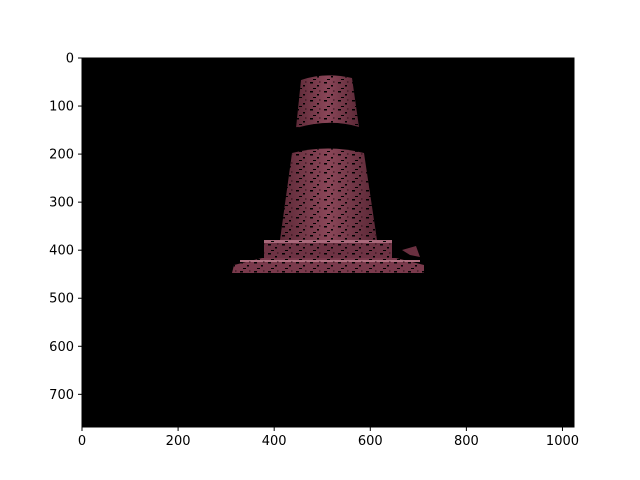 The width and height of the screenshot is (640, 480). Describe the element at coordinates (178, 441) in the screenshot. I see `x-tick-label: 200` at that location.